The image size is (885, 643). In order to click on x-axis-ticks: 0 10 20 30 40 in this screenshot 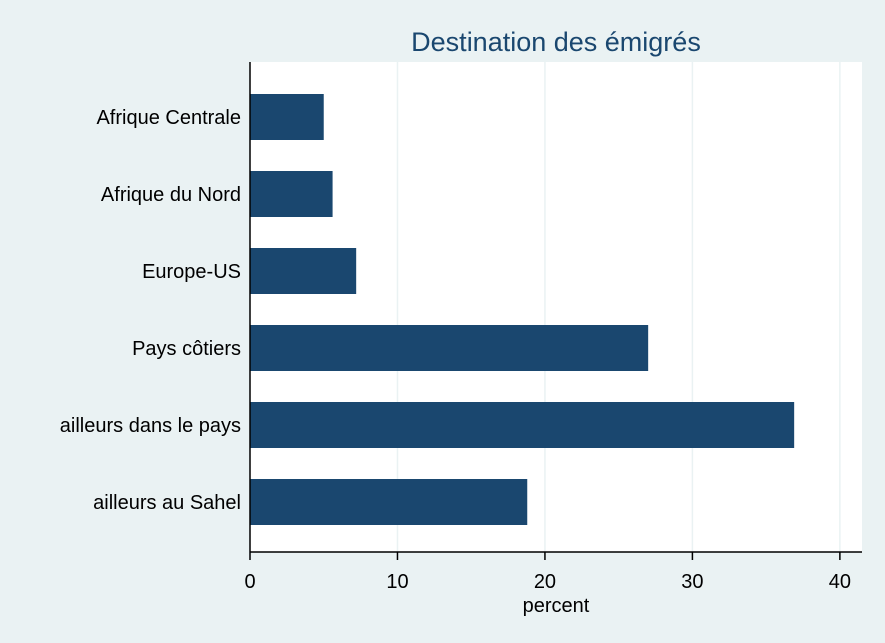, I will do `click(547, 572)`.